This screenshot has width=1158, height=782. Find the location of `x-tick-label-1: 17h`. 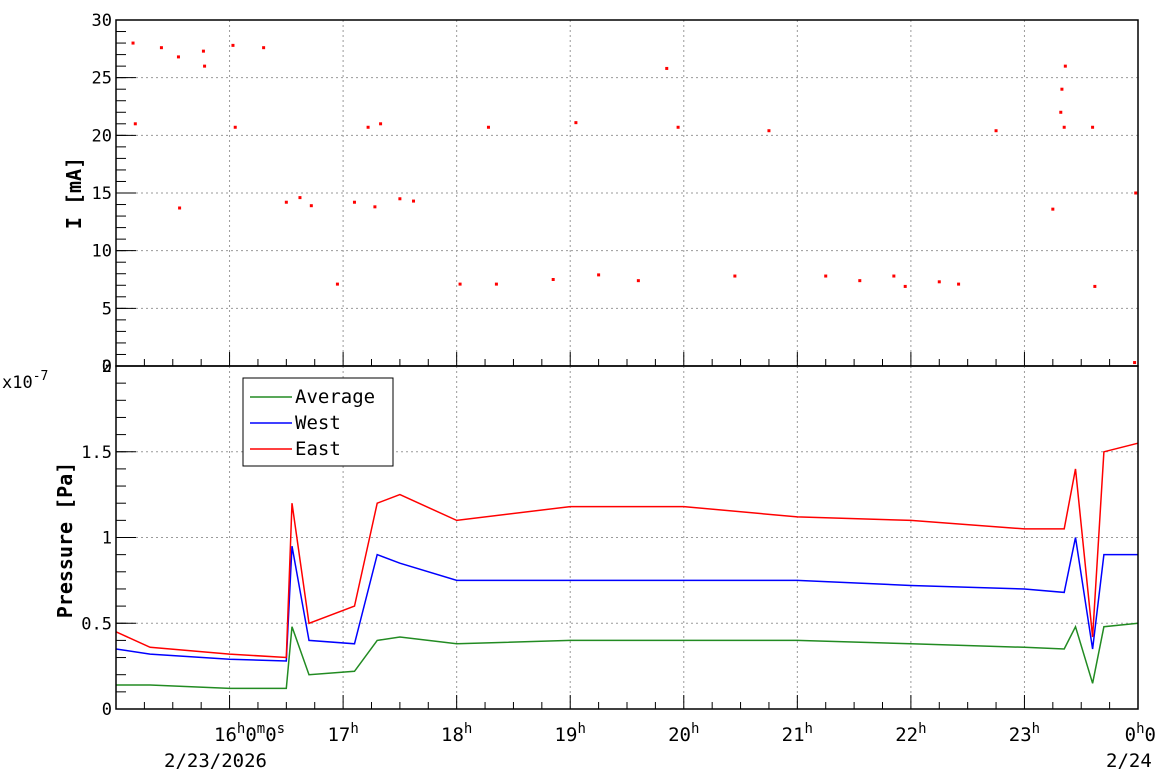

x-tick-label-1: 17h is located at coordinates (342, 733).